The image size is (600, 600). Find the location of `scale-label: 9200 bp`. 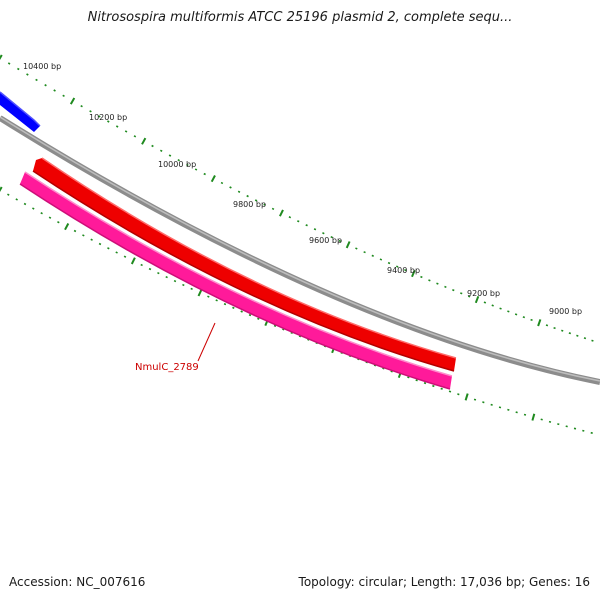

scale-label: 9200 bp is located at coordinates (483, 293).